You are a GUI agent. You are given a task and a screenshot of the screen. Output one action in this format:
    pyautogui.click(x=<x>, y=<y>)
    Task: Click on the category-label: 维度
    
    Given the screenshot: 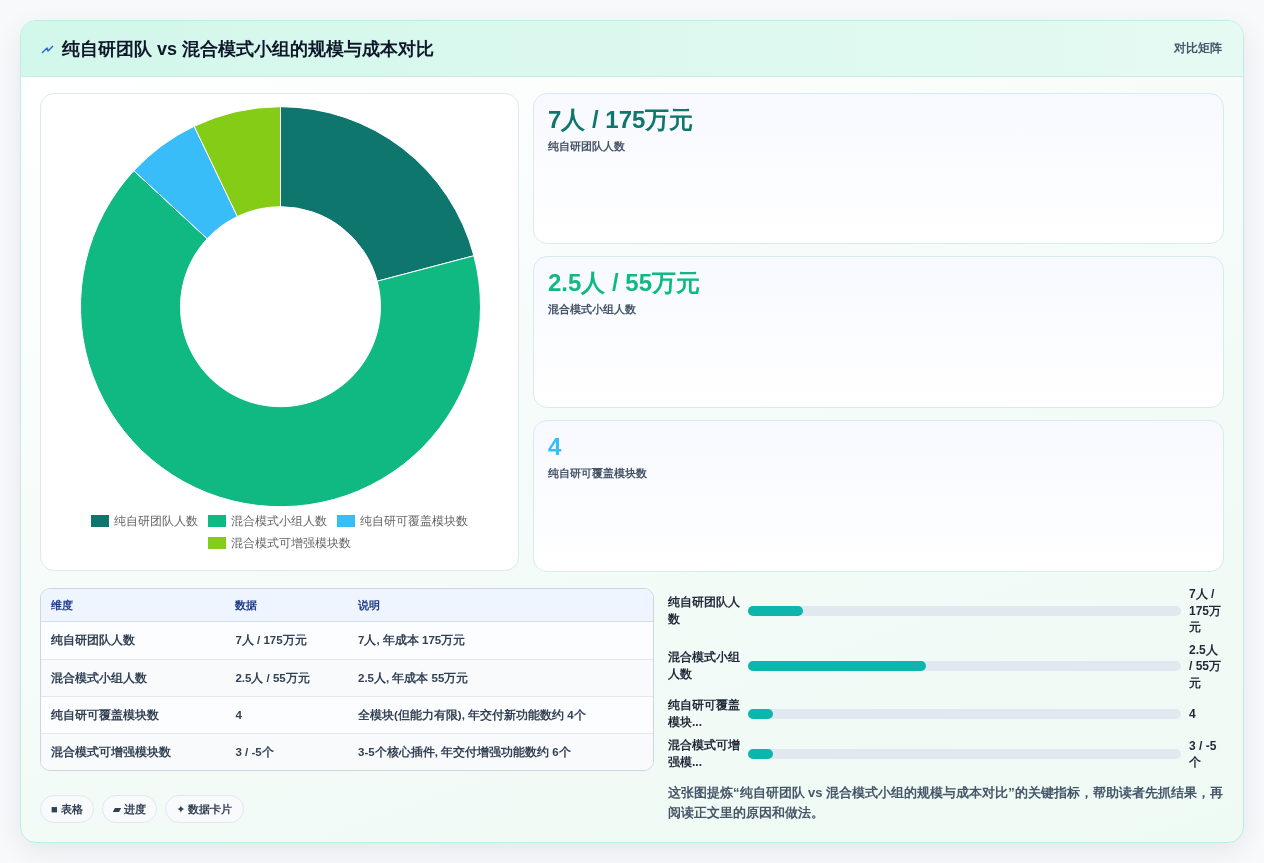 What is the action you would take?
    pyautogui.click(x=62, y=605)
    